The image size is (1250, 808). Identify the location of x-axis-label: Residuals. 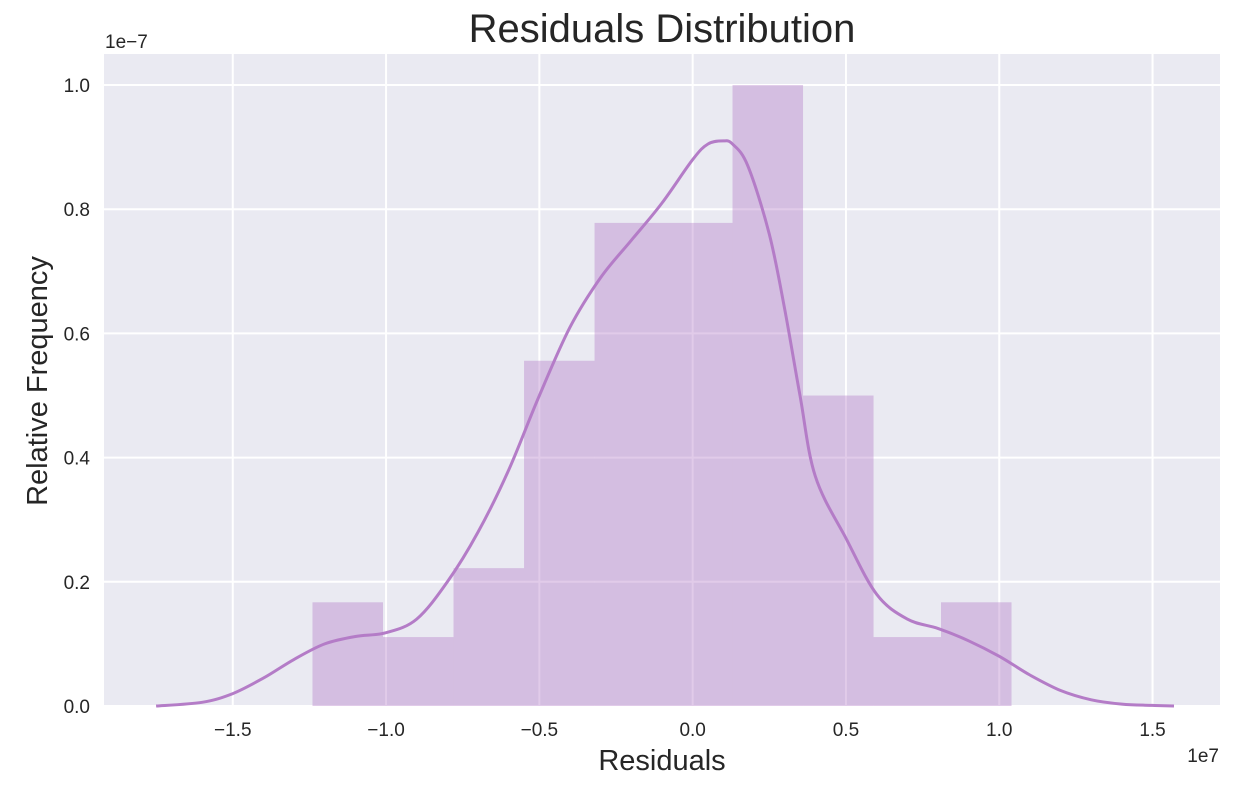
(661, 761).